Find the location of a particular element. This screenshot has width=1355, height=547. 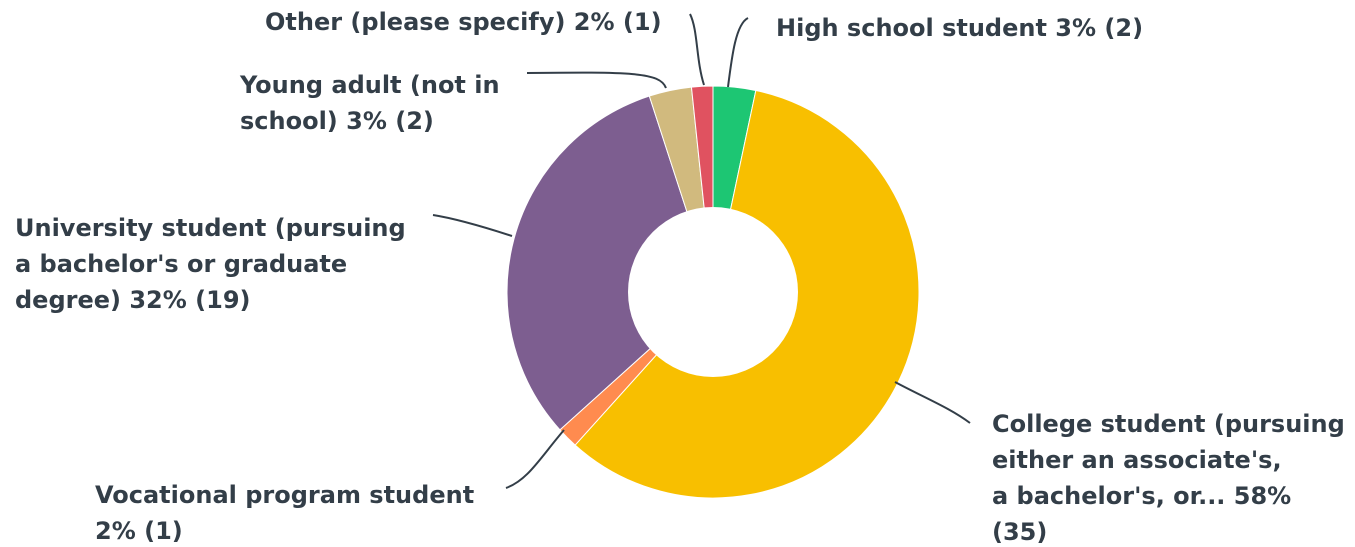

slice-label-line: Vocational program student is located at coordinates (284, 495).